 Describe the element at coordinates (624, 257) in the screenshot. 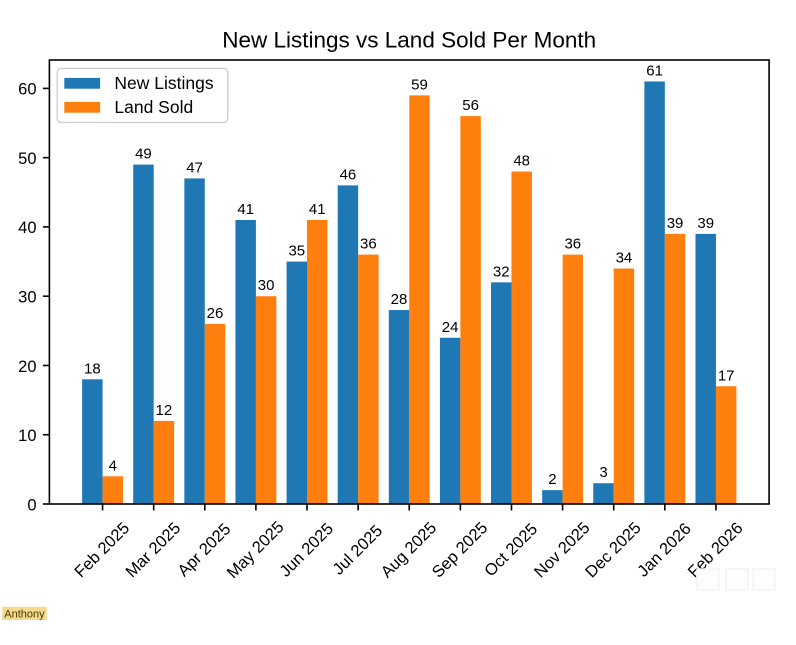

I see `svg-text: 34` at that location.